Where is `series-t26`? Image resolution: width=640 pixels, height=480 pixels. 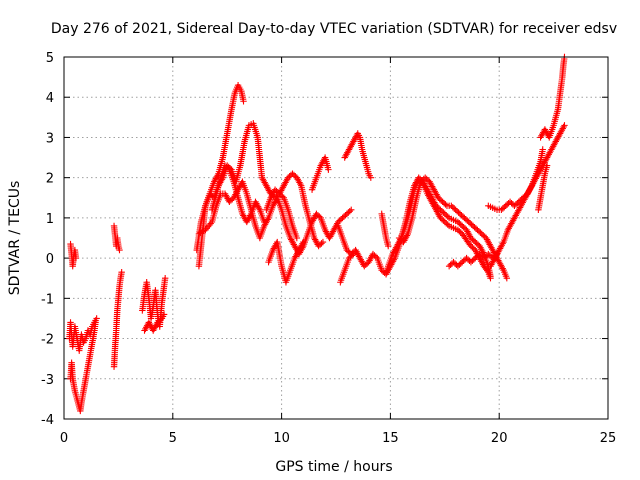
series-t26 is located at coordinates (543, 188).